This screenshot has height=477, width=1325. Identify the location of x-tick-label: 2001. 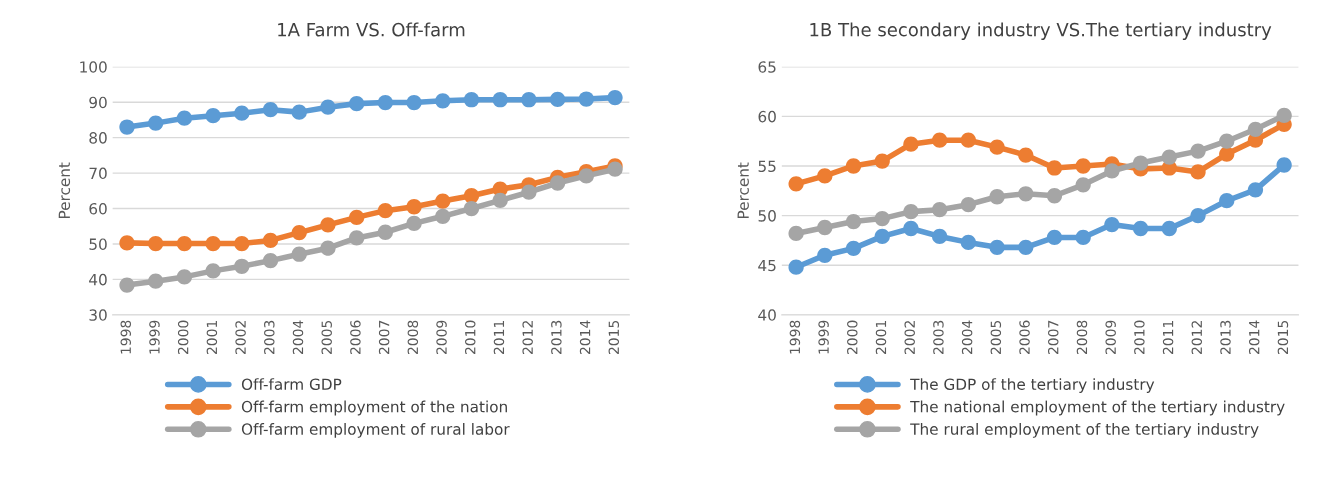
(881, 337).